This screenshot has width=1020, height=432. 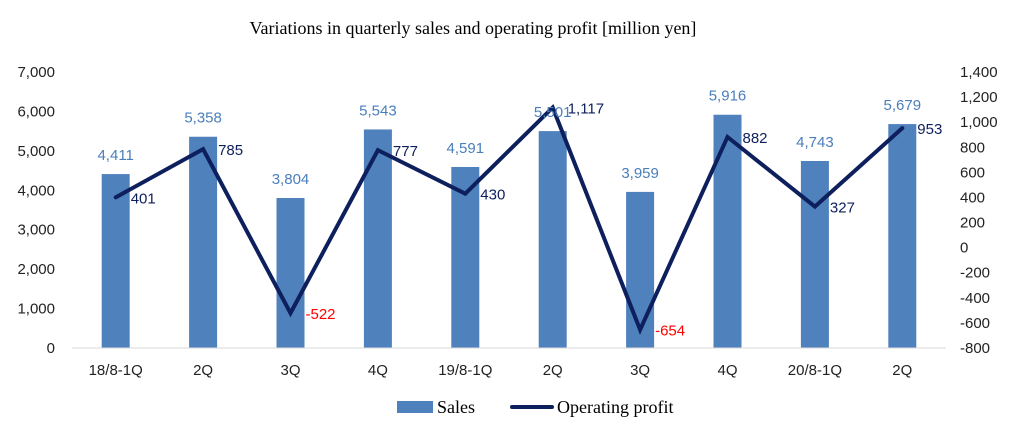 What do you see at coordinates (975, 273) in the screenshot?
I see `right-tick-label: -200` at bounding box center [975, 273].